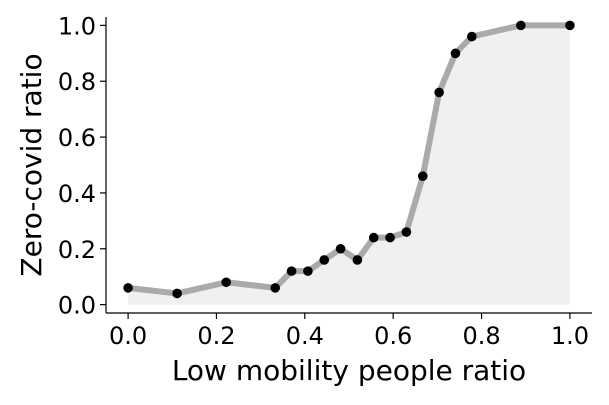 This screenshot has width=609, height=405. I want to click on y-tick-label-3: 0.6, so click(77, 138).